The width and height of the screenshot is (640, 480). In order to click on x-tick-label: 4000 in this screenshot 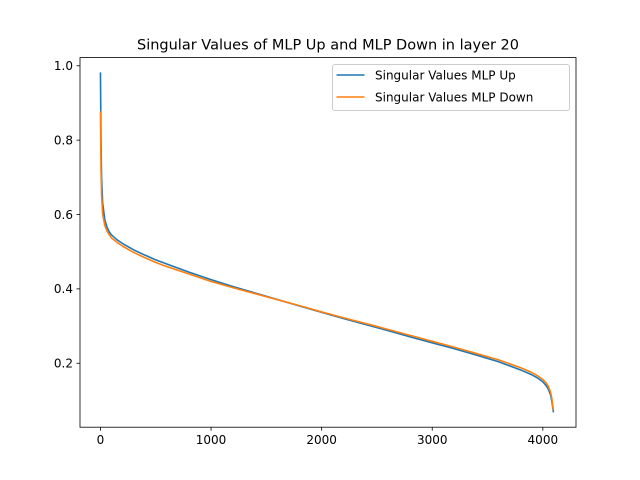, I will do `click(543, 440)`.